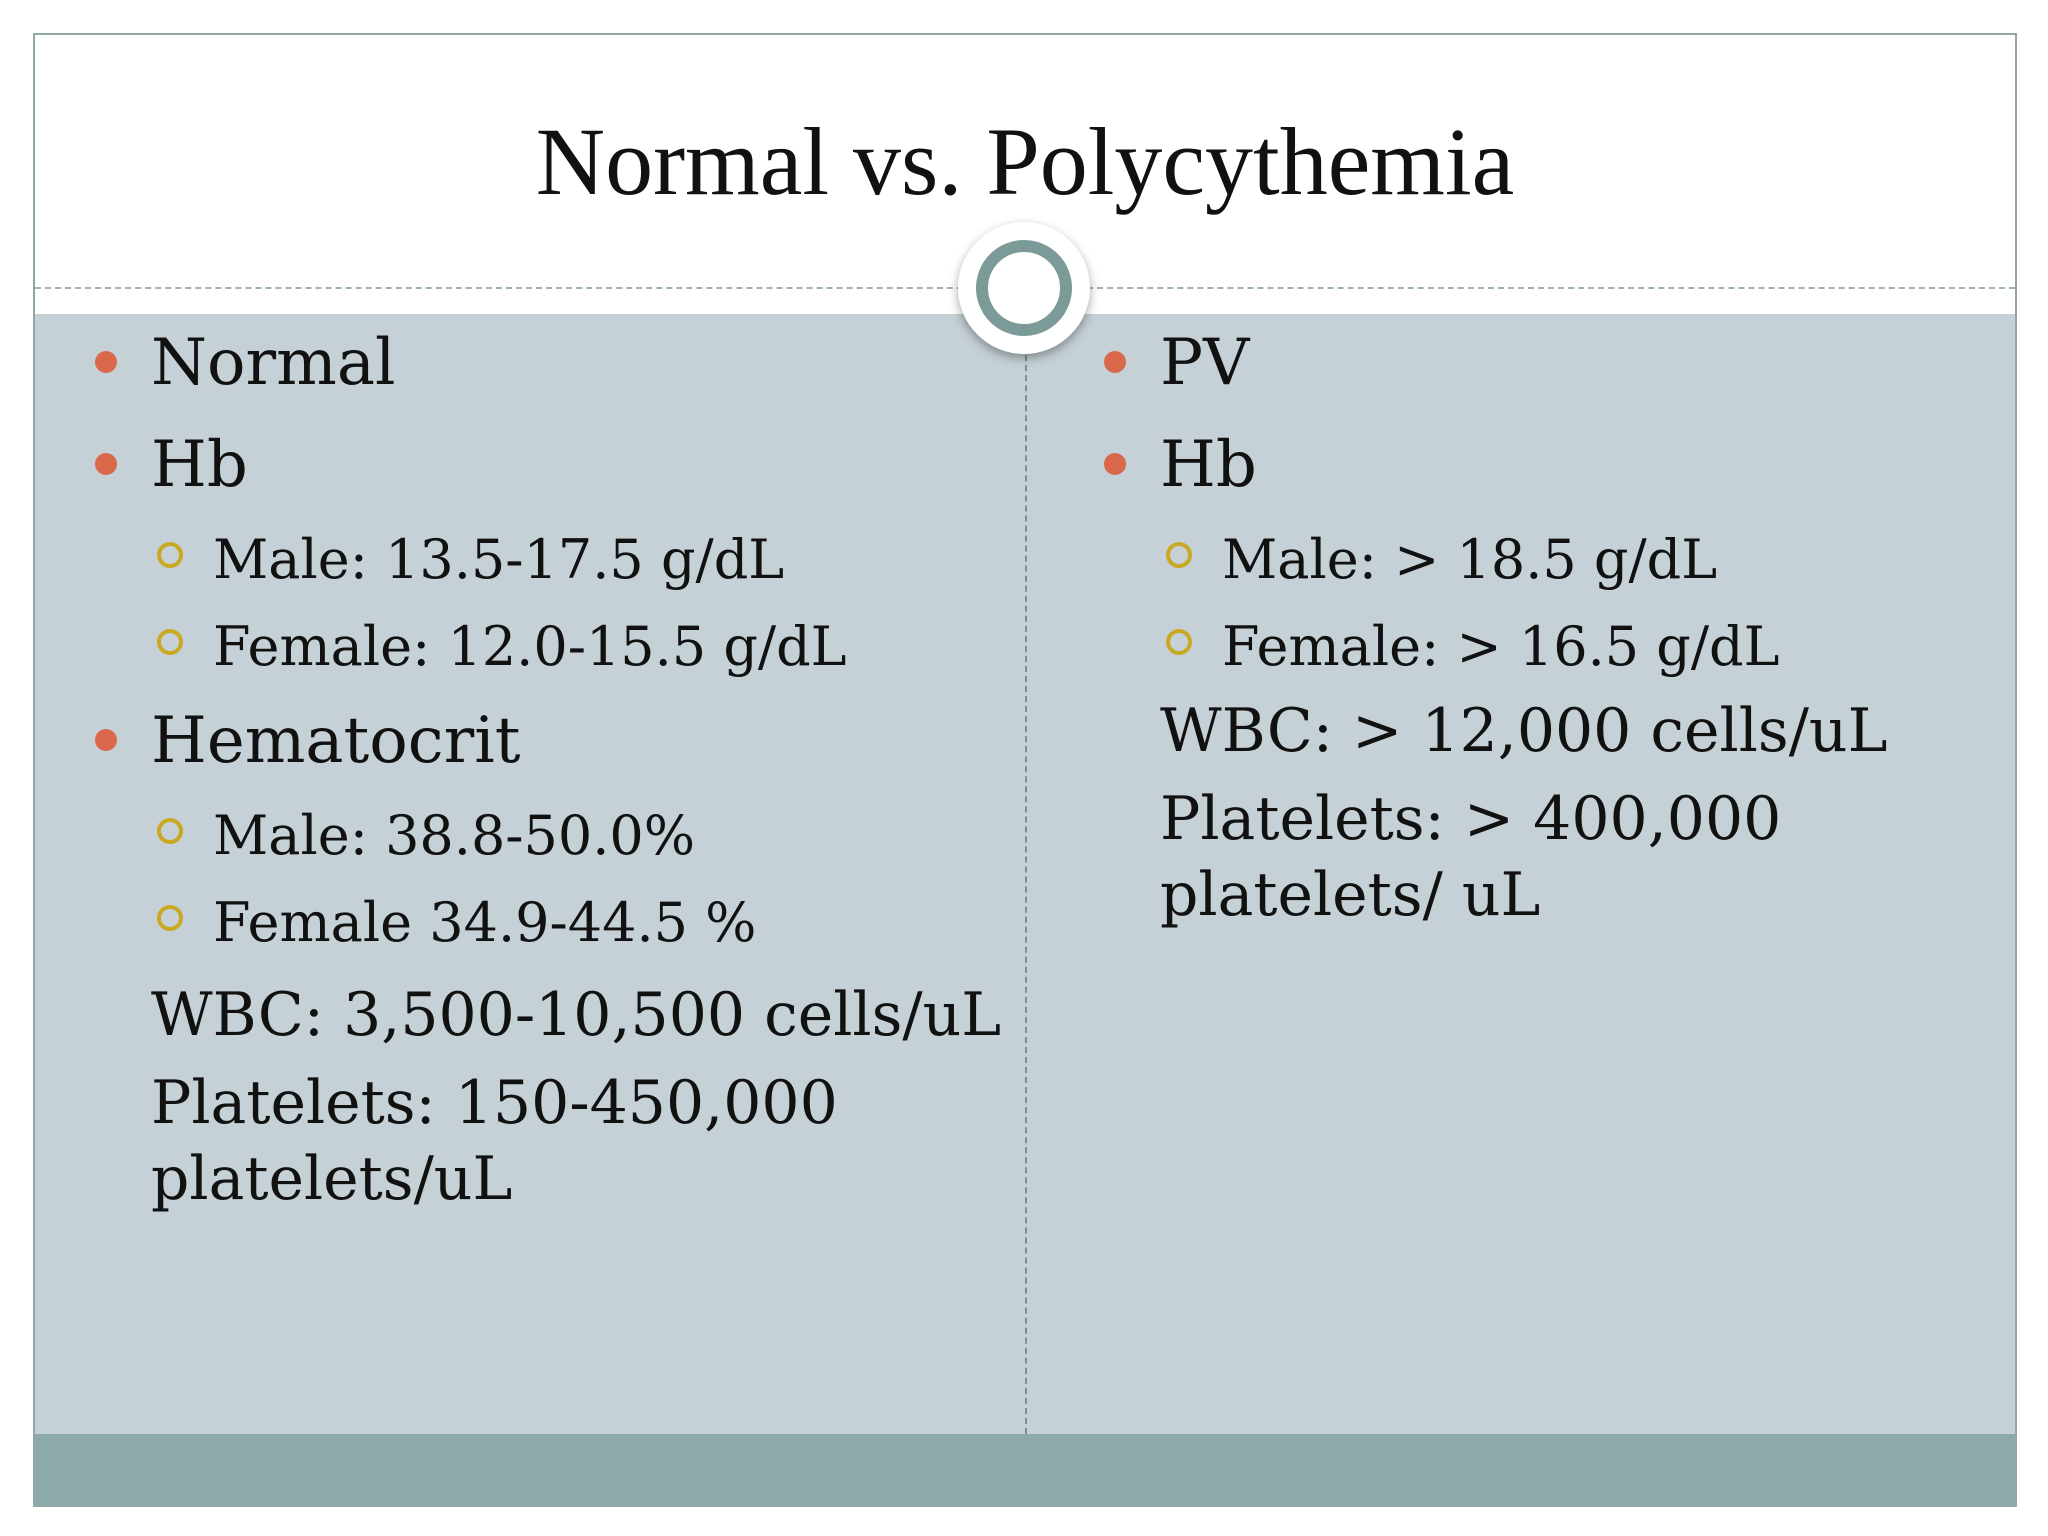 This screenshot has width=2048, height=1536. Describe the element at coordinates (454, 835) in the screenshot. I see `left-hct-male: Male: 38.8-50.0%` at that location.